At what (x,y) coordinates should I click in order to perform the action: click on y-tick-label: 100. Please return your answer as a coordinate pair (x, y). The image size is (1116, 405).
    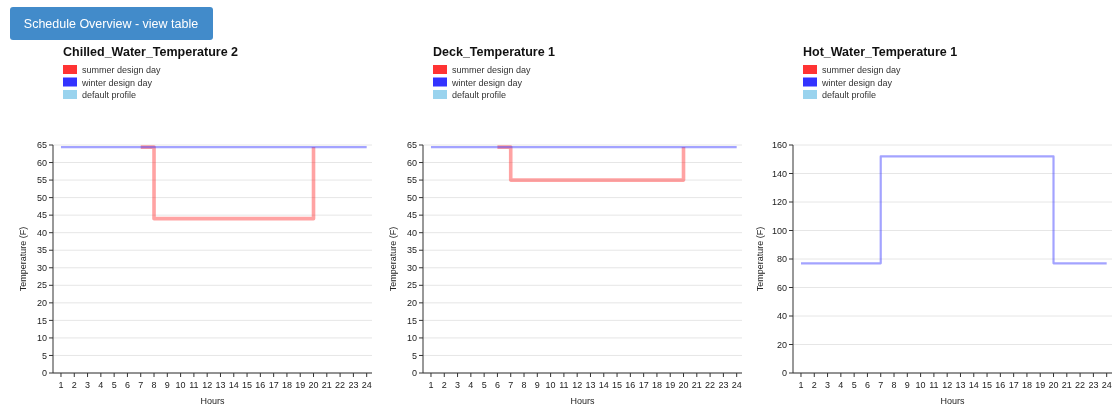
    Looking at the image, I should click on (779, 230).